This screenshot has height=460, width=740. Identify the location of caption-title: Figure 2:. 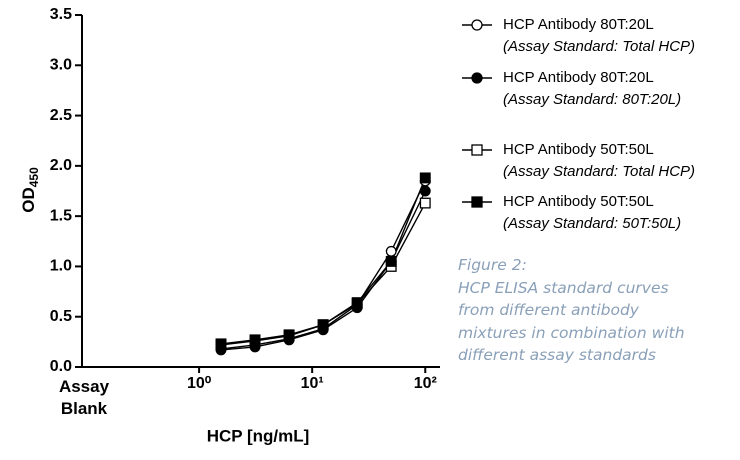
(492, 265).